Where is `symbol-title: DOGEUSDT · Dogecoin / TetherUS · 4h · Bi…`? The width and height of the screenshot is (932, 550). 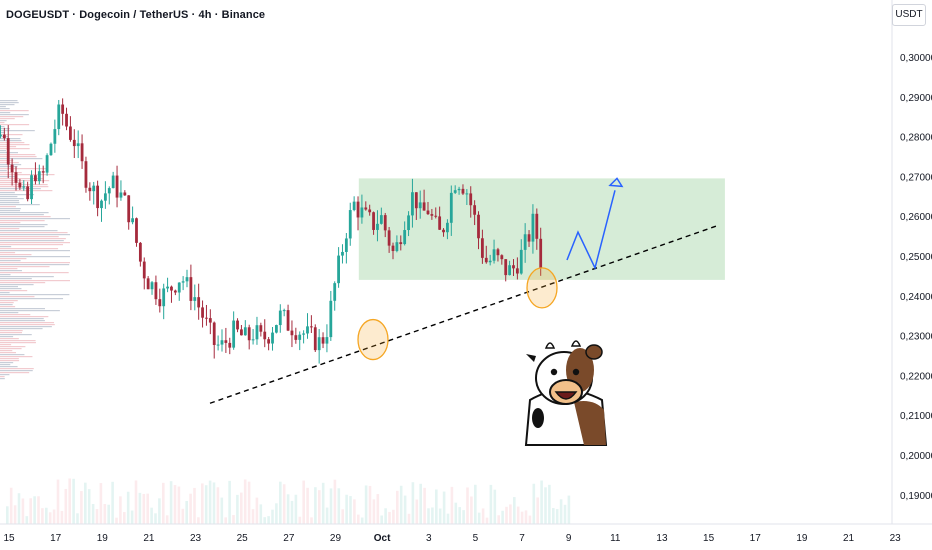 symbol-title: DOGEUSDT · Dogecoin / TetherUS · 4h · Bi… is located at coordinates (136, 15).